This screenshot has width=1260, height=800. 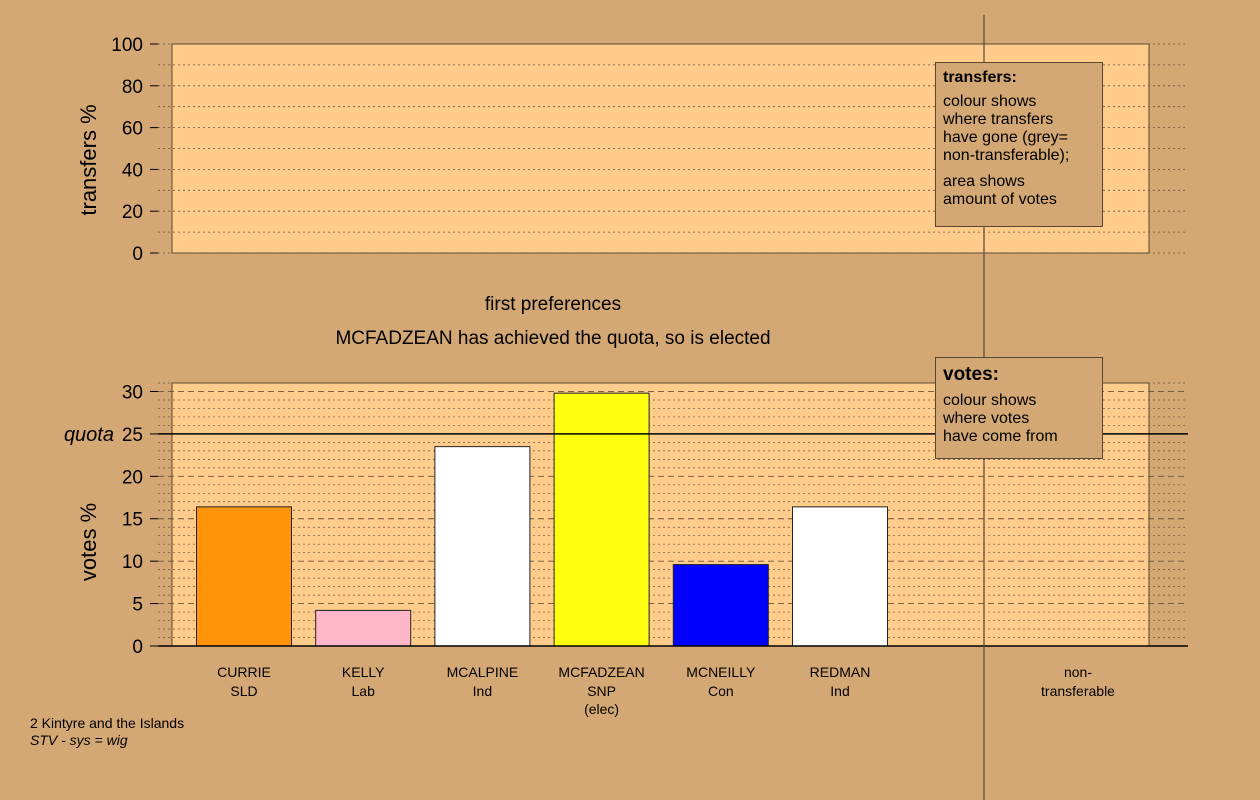 I want to click on candidate-party-label: Lab, so click(x=364, y=691).